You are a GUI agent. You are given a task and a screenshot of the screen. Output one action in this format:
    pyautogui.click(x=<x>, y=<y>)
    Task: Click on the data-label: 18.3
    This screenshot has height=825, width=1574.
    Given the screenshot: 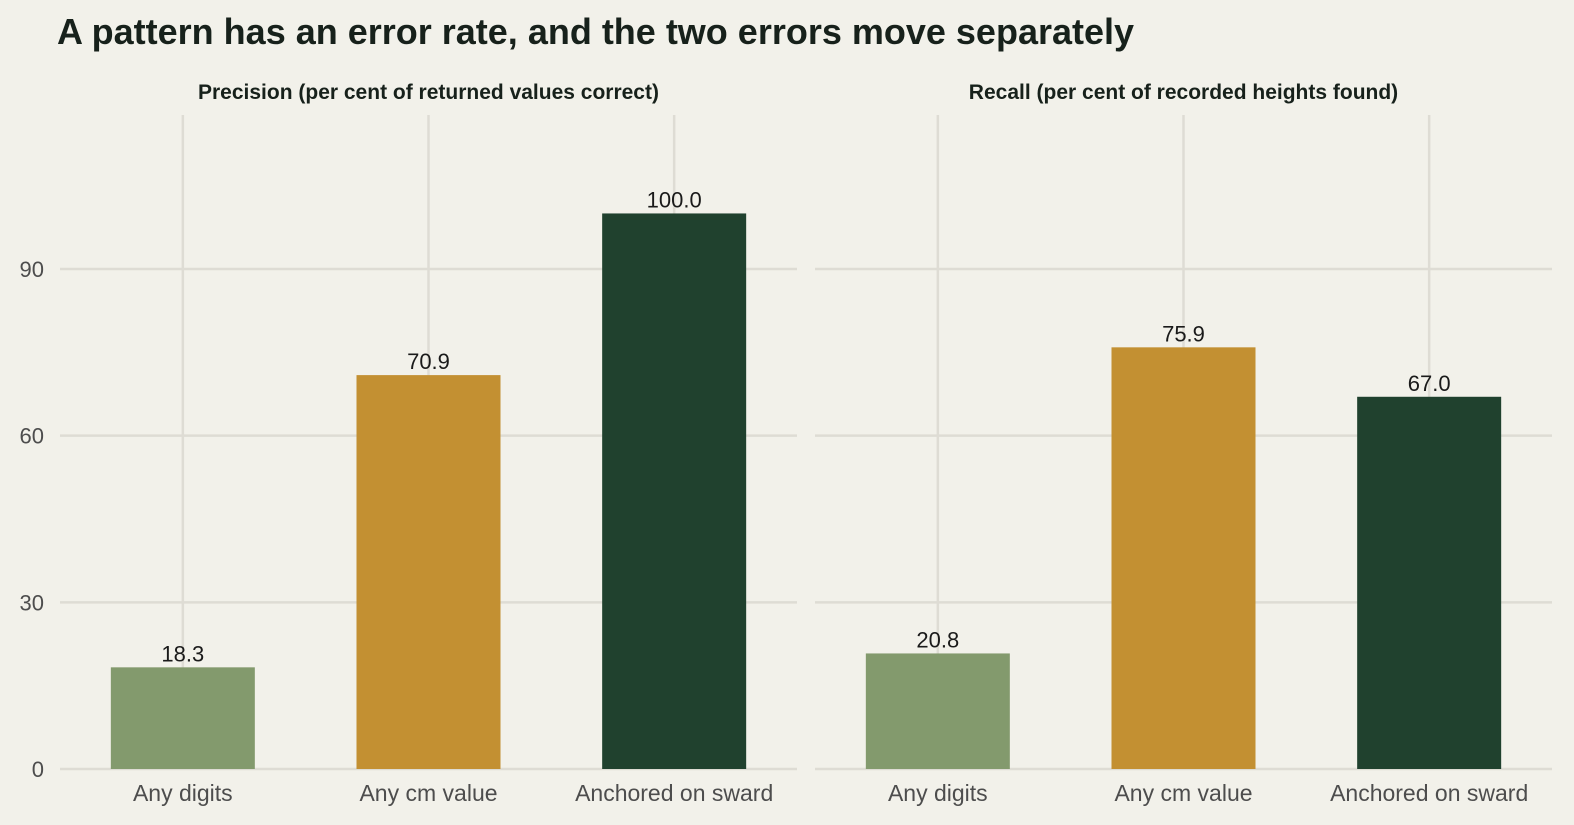 What is the action you would take?
    pyautogui.click(x=182, y=653)
    